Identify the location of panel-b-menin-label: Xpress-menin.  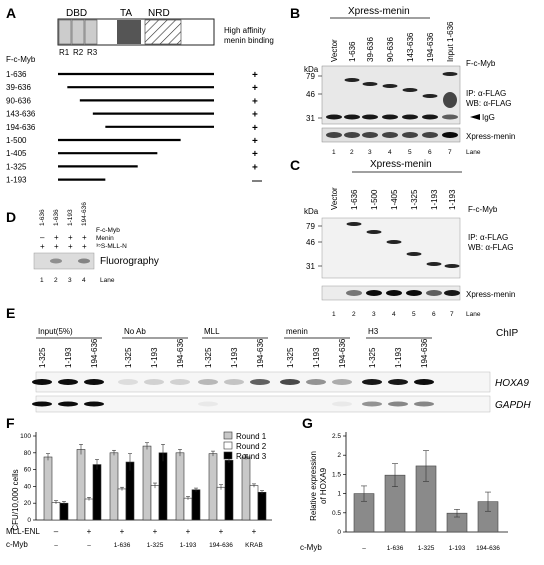
(490, 136).